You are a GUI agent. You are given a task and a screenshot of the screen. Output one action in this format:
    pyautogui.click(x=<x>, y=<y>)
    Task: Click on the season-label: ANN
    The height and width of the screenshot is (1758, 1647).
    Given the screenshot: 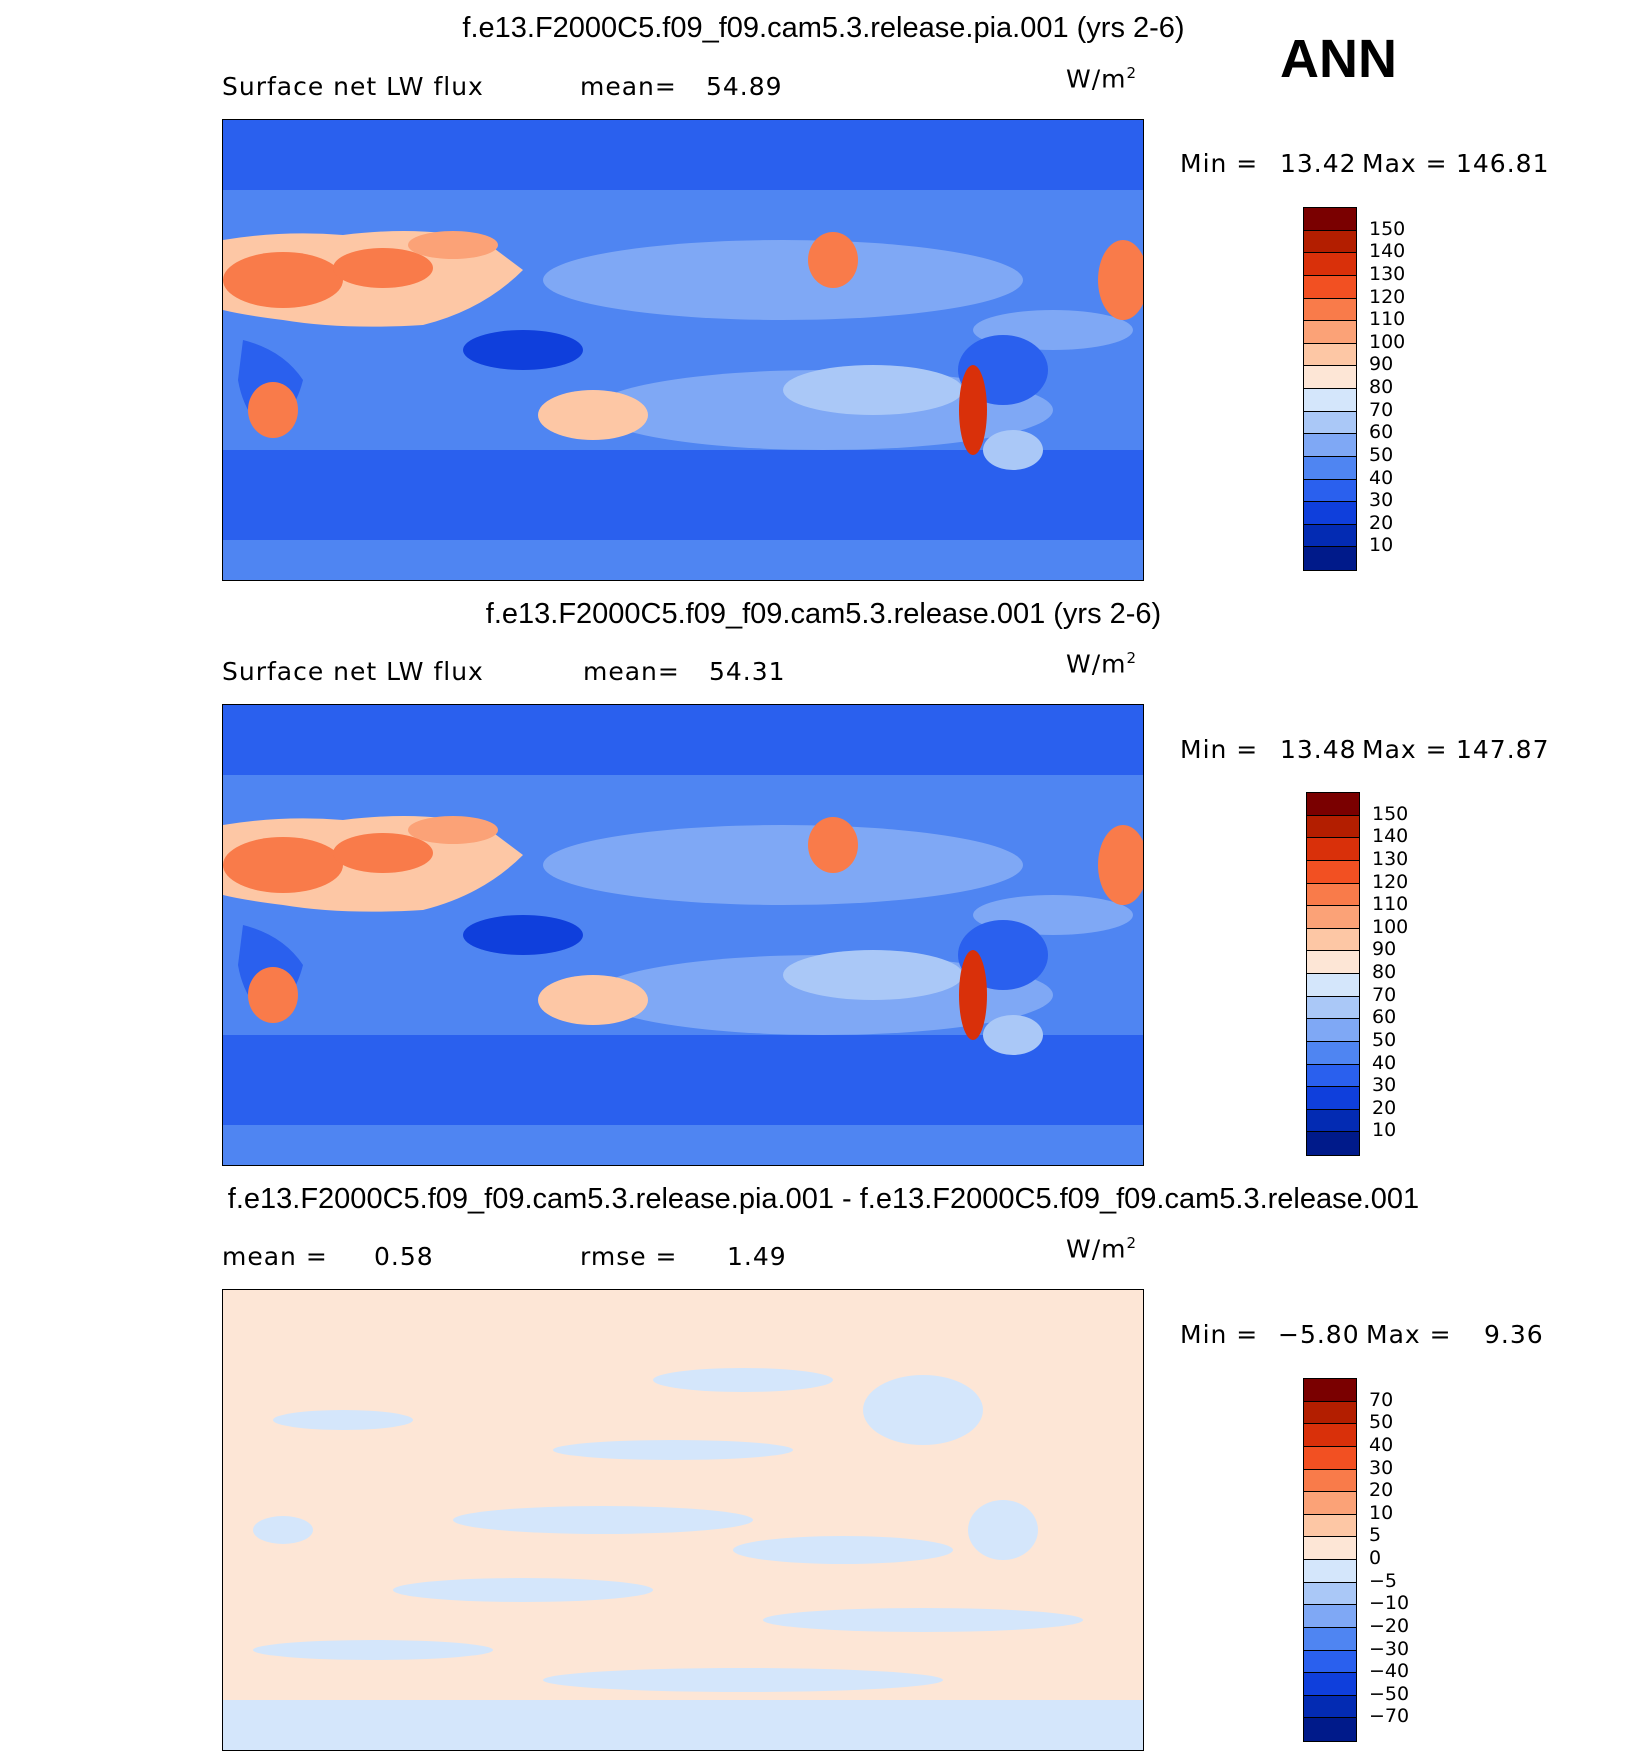 What is the action you would take?
    pyautogui.click(x=1338, y=59)
    